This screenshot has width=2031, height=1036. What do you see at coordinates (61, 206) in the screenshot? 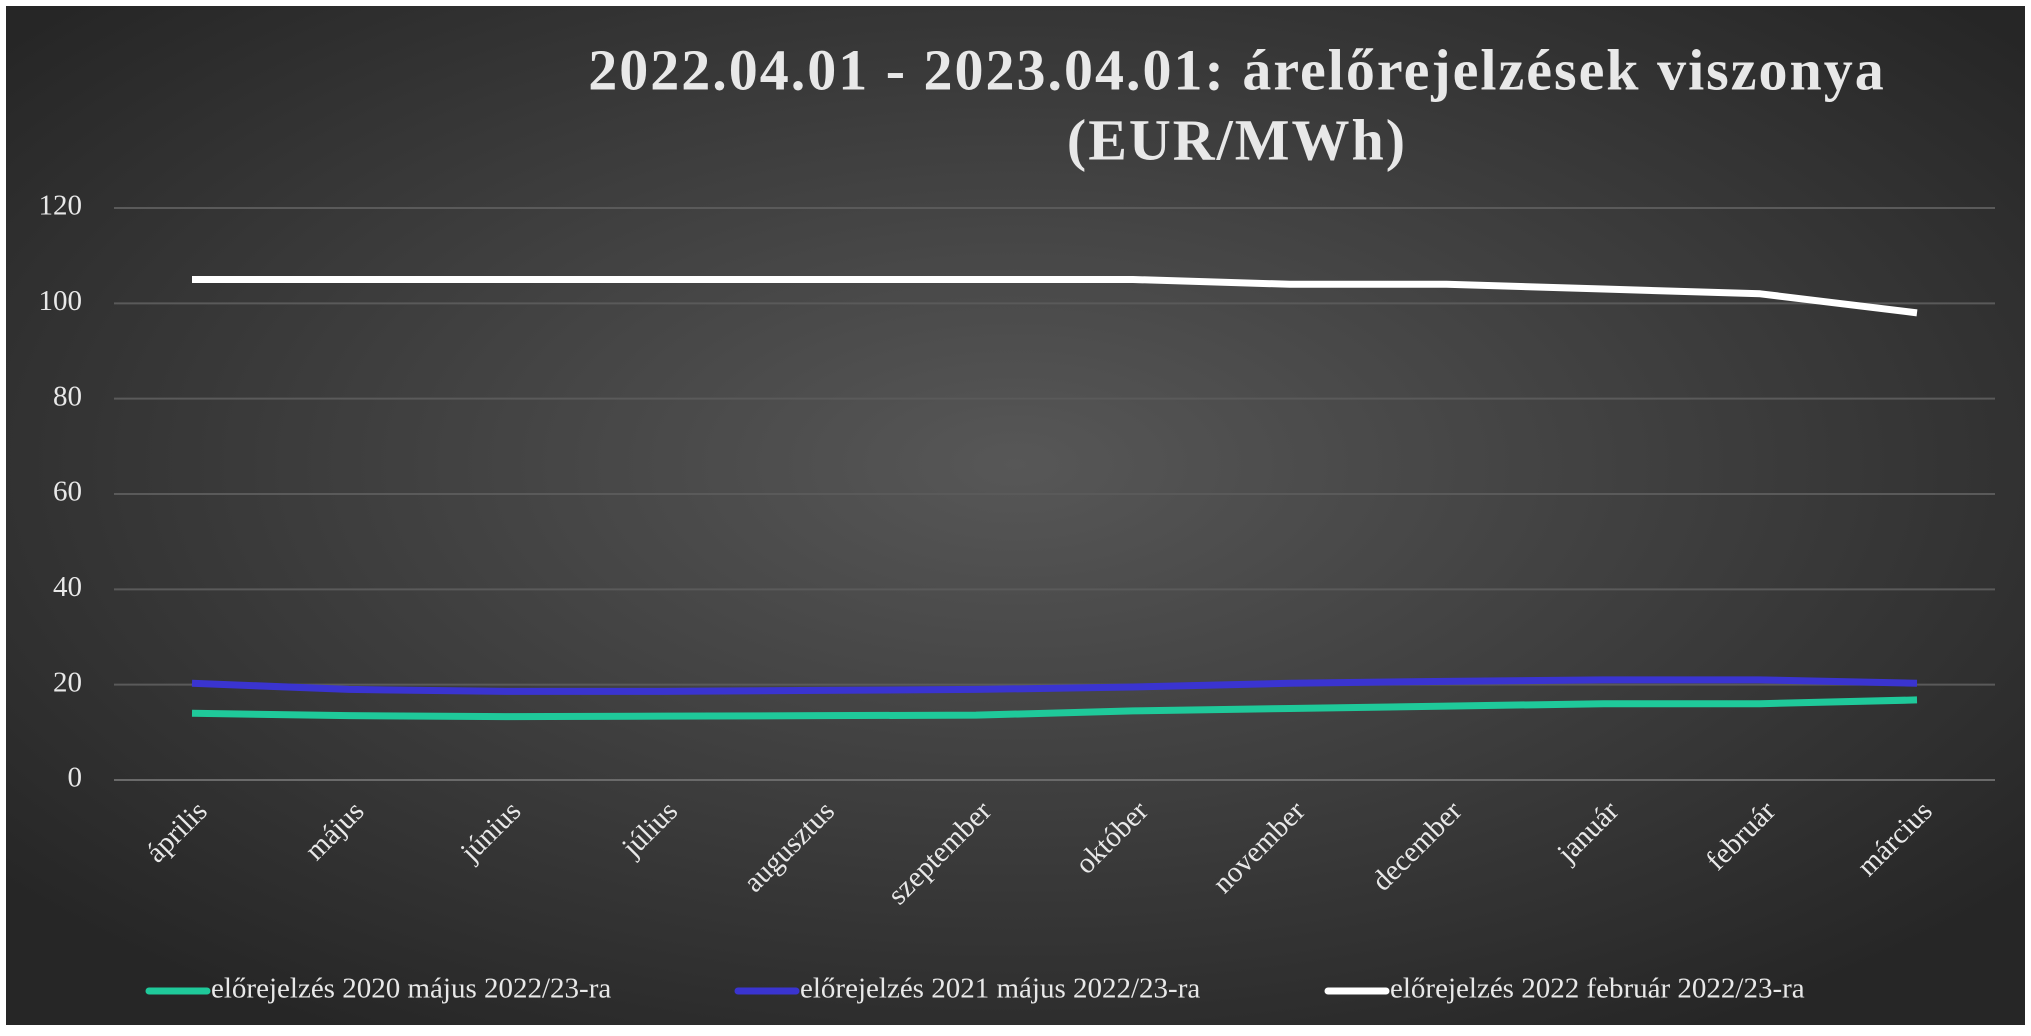
I see `y-tick-label: 120` at bounding box center [61, 206].